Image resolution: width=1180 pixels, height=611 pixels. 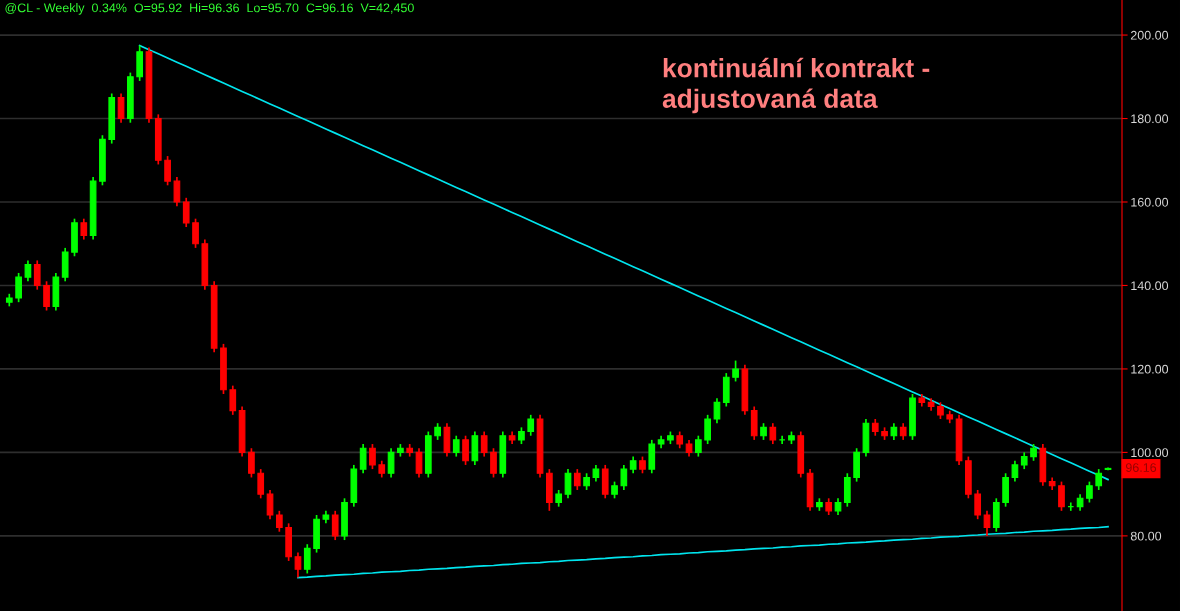 What do you see at coordinates (1150, 453) in the screenshot?
I see `y-tick-label: 100.00` at bounding box center [1150, 453].